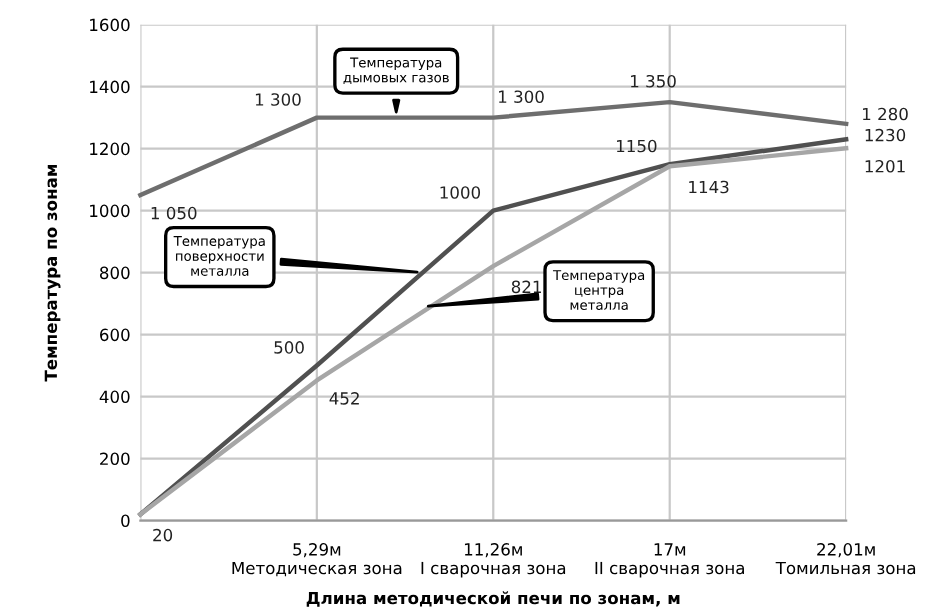  I want to click on data-label: 1201, so click(885, 166).